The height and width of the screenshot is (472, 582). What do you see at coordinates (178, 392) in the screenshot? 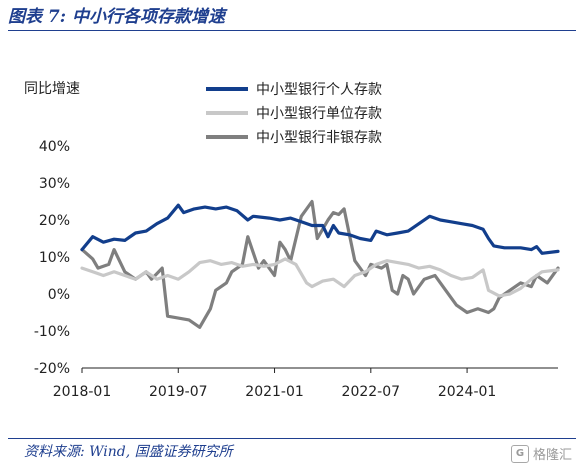
I see `x-tick-label: 2019-07` at bounding box center [178, 392].